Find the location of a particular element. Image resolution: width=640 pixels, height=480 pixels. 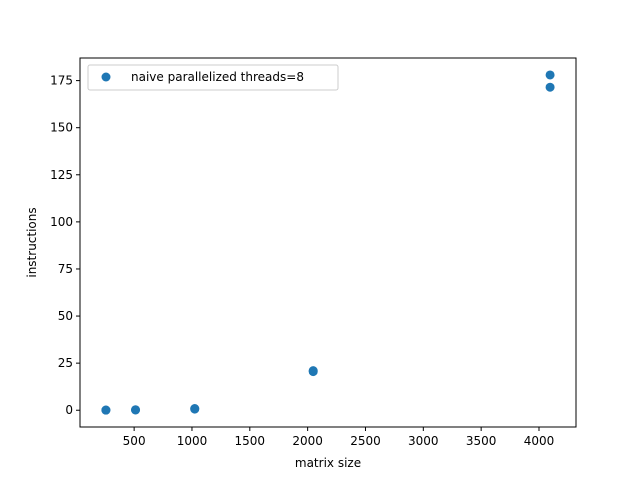

legend-marker is located at coordinates (106, 77).